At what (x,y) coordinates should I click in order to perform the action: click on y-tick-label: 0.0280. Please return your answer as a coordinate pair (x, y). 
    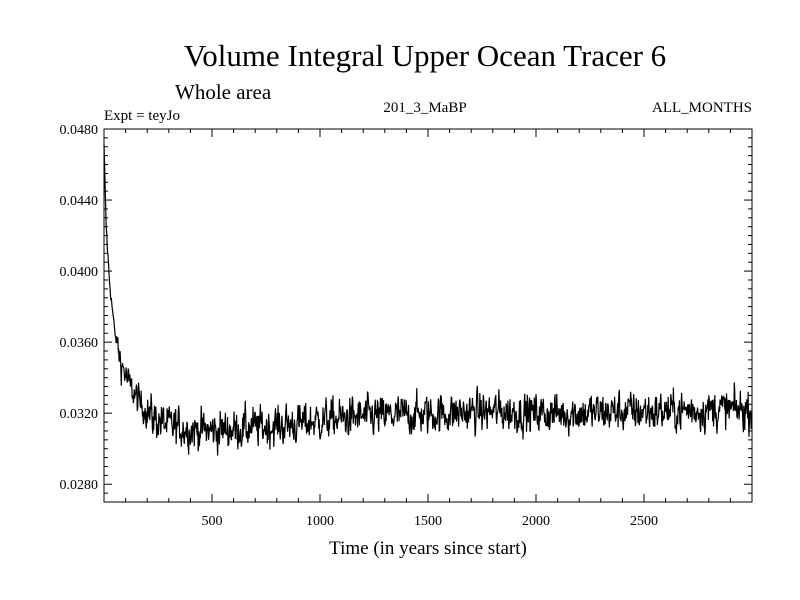
    Looking at the image, I should click on (79, 485).